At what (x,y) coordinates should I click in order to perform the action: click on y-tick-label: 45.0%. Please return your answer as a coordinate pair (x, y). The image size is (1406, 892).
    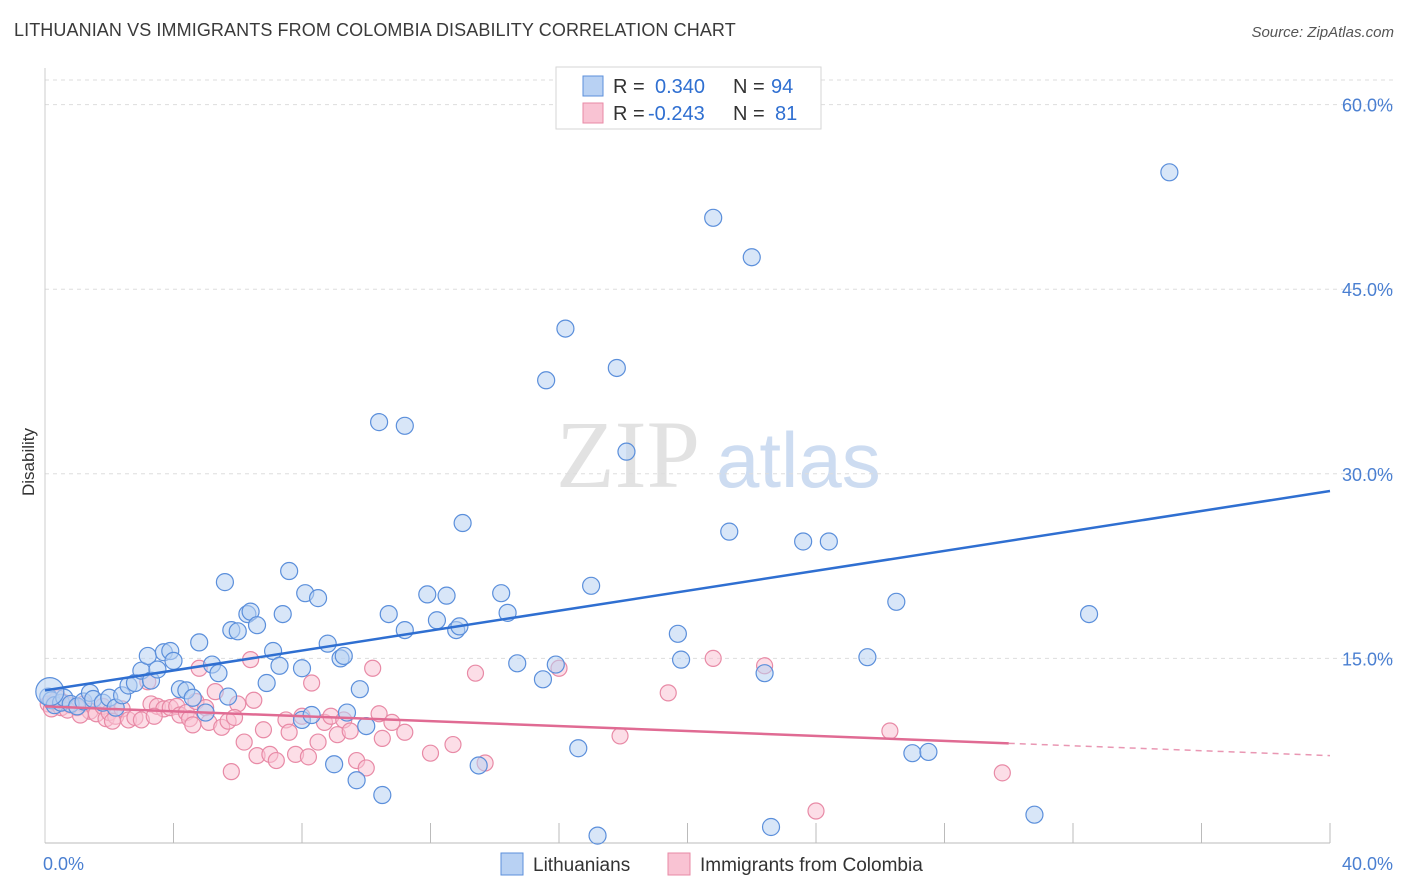
    Looking at the image, I should click on (1367, 290).